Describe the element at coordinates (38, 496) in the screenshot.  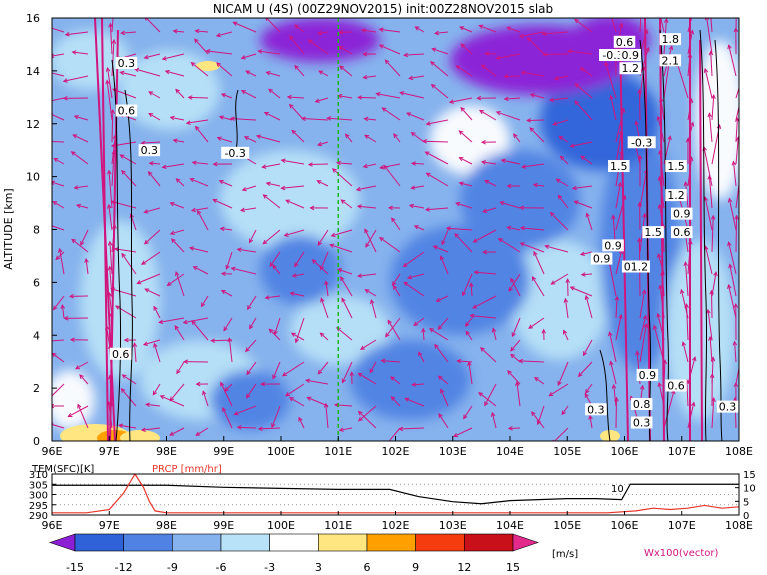
I see `sub-left-tick-label: 300` at that location.